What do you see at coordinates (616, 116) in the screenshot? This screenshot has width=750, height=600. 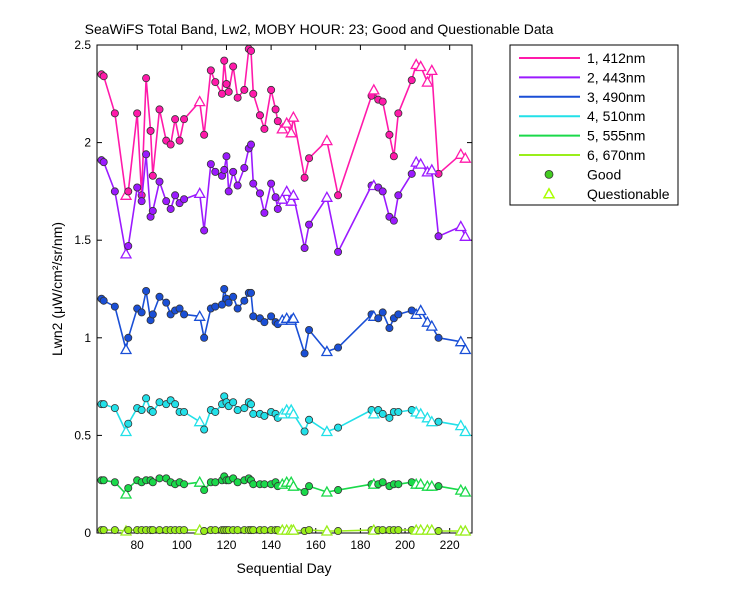 I see `legend-label-4: 4, 510nm` at bounding box center [616, 116].